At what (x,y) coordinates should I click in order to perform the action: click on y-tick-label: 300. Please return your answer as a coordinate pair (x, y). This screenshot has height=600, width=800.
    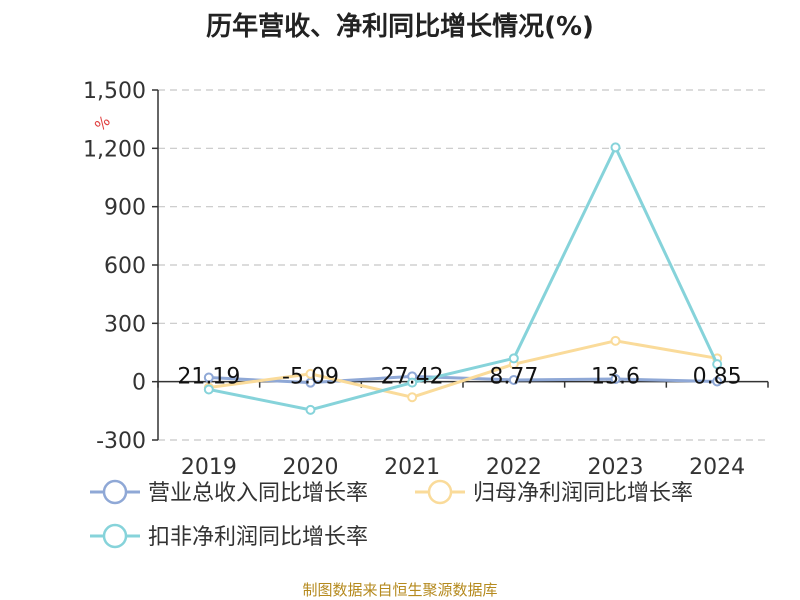
    Looking at the image, I should click on (125, 324).